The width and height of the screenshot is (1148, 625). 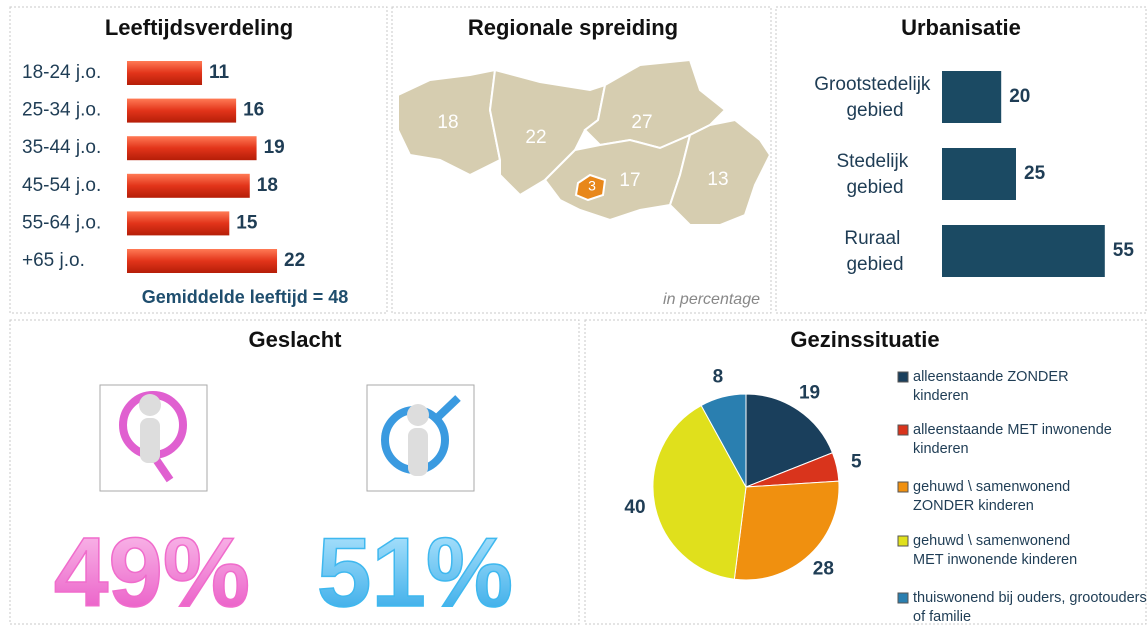 What do you see at coordinates (629, 180) in the screenshot?
I see `region-label: 17` at bounding box center [629, 180].